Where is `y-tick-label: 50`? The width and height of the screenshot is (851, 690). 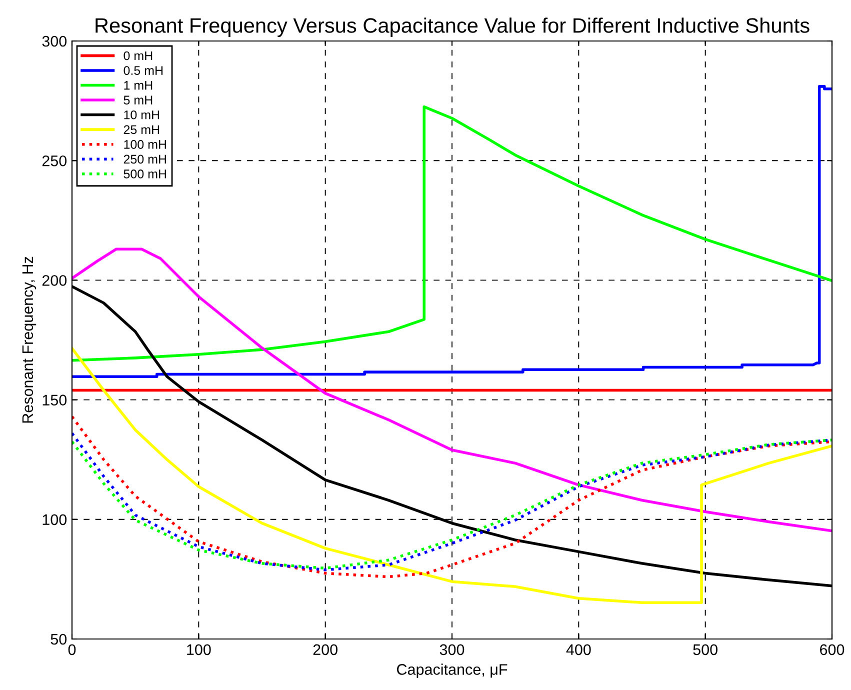
y-tick-label: 50 is located at coordinates (58, 639).